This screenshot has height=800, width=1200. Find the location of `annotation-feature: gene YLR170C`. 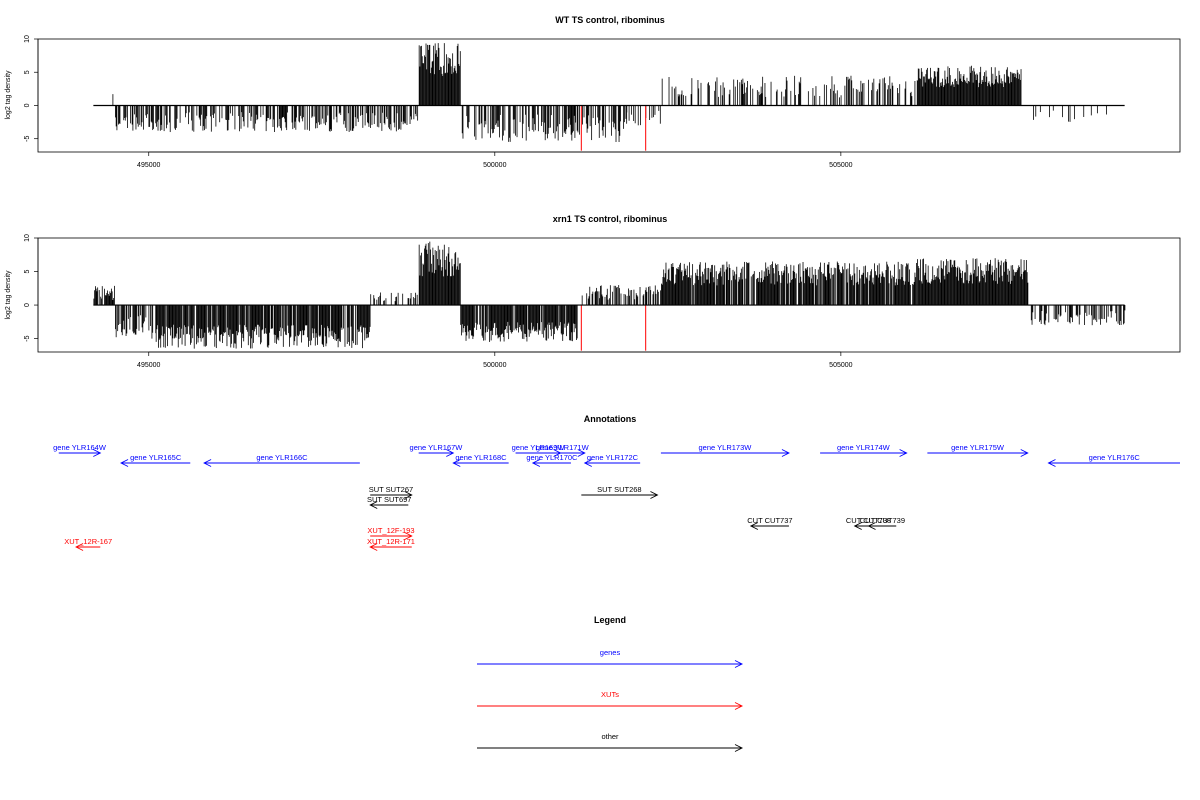

annotation-feature: gene YLR170C is located at coordinates (552, 460).